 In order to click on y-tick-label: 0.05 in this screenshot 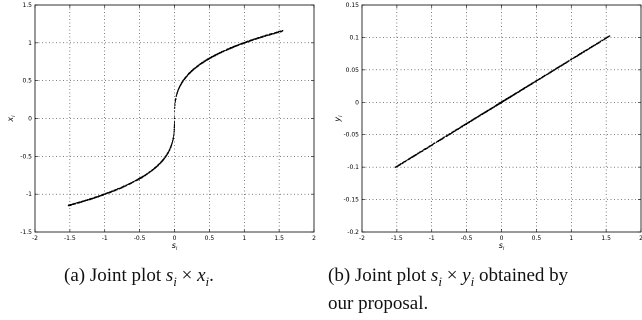, I will do `click(353, 70)`.